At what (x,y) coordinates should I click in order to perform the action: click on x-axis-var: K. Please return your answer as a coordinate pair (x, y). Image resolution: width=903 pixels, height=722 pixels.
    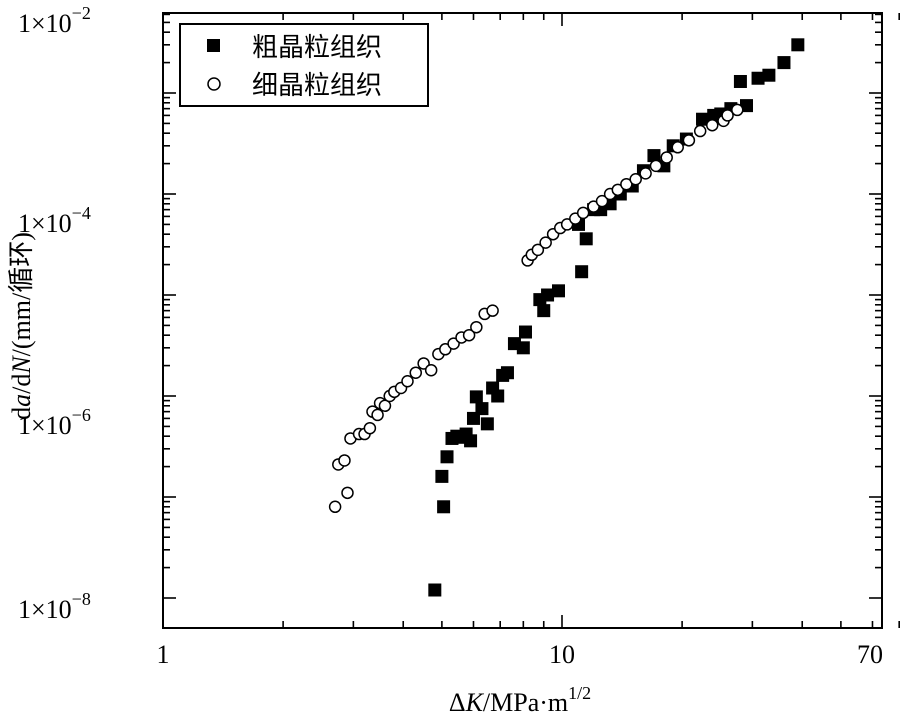
    Looking at the image, I should click on (475, 702).